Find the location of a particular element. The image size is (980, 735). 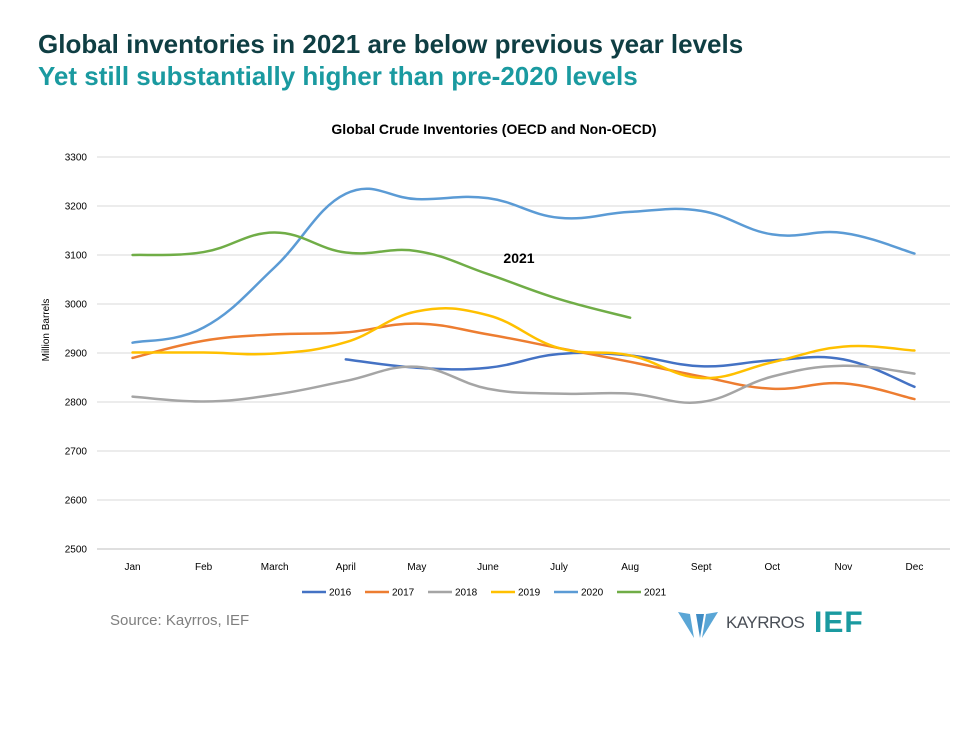

logos: KAYRROS IEF is located at coordinates (776, 622).